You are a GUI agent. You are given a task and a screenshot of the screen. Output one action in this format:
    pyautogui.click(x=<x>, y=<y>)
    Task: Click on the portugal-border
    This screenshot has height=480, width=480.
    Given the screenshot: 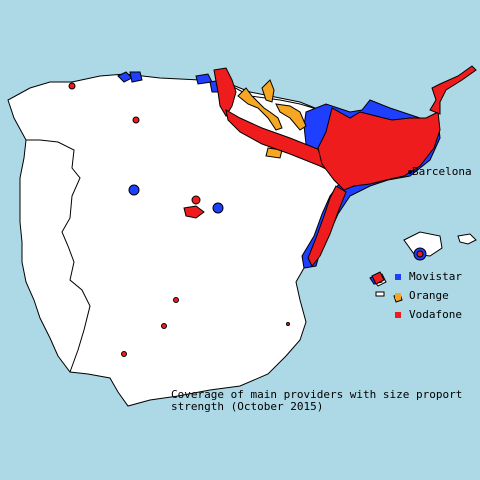 What is the action you would take?
    pyautogui.click(x=58, y=256)
    